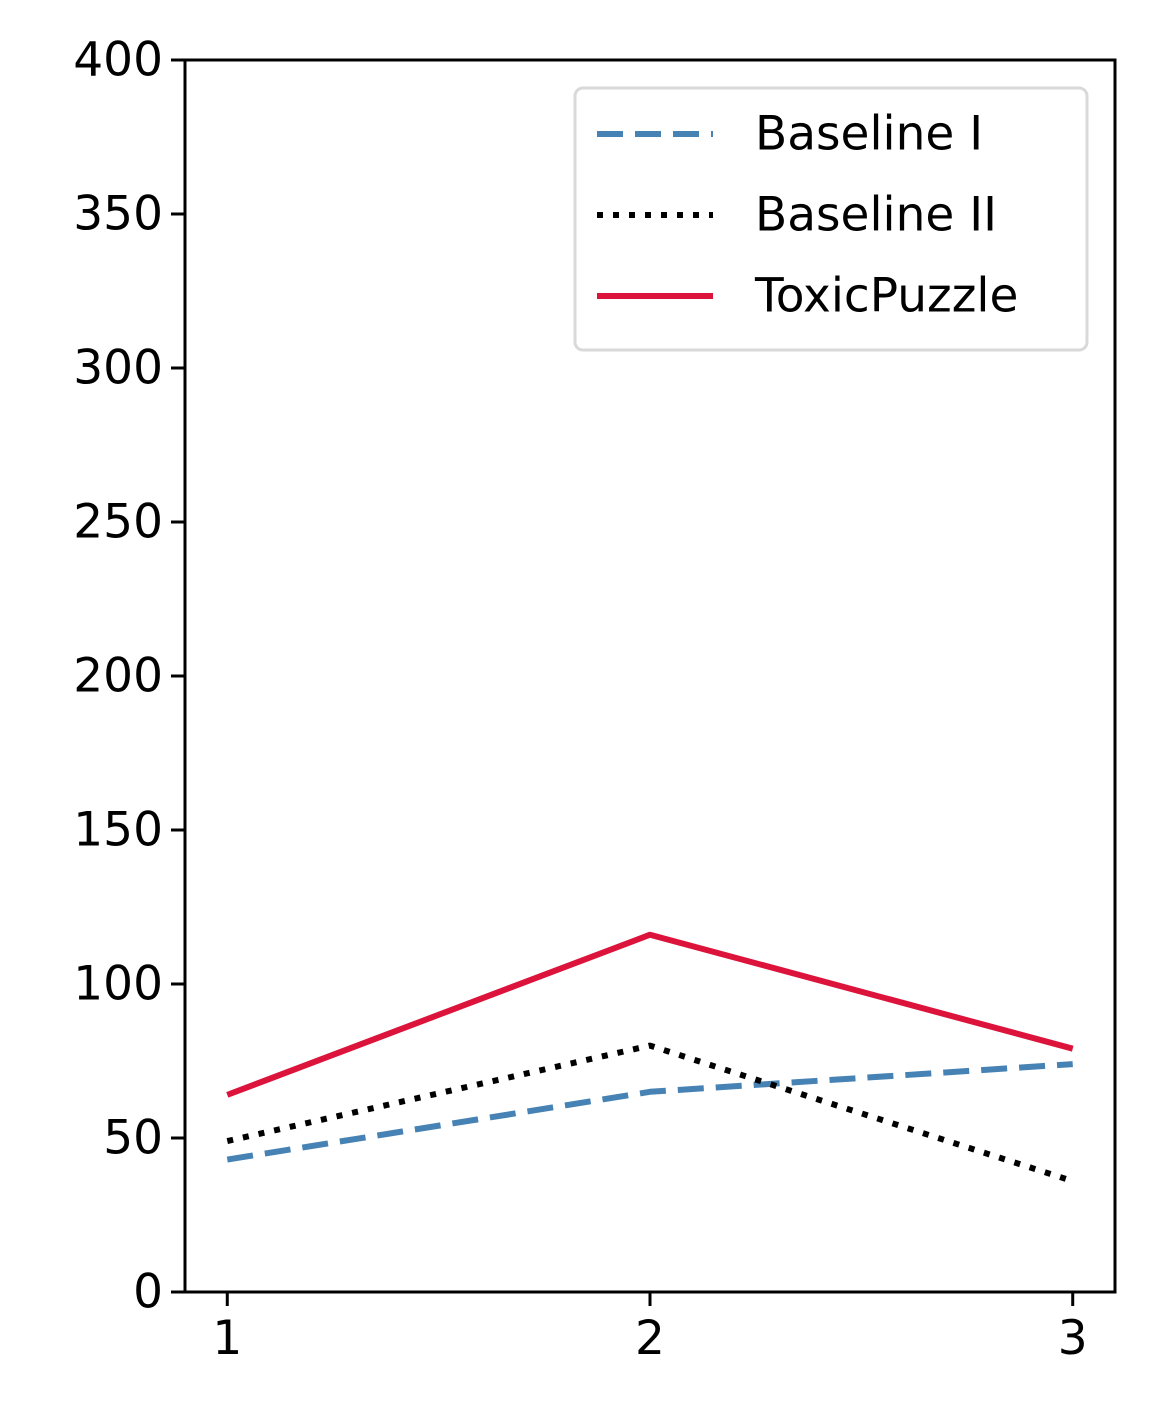  Describe the element at coordinates (1073, 1338) in the screenshot. I see `x-tick-label: 3` at that location.